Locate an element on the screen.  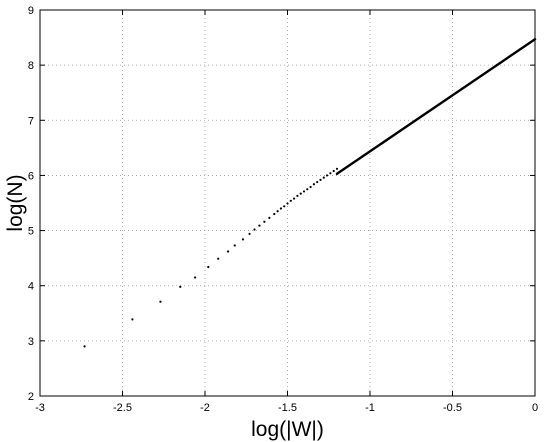
x-tick-label: -1 is located at coordinates (370, 408).